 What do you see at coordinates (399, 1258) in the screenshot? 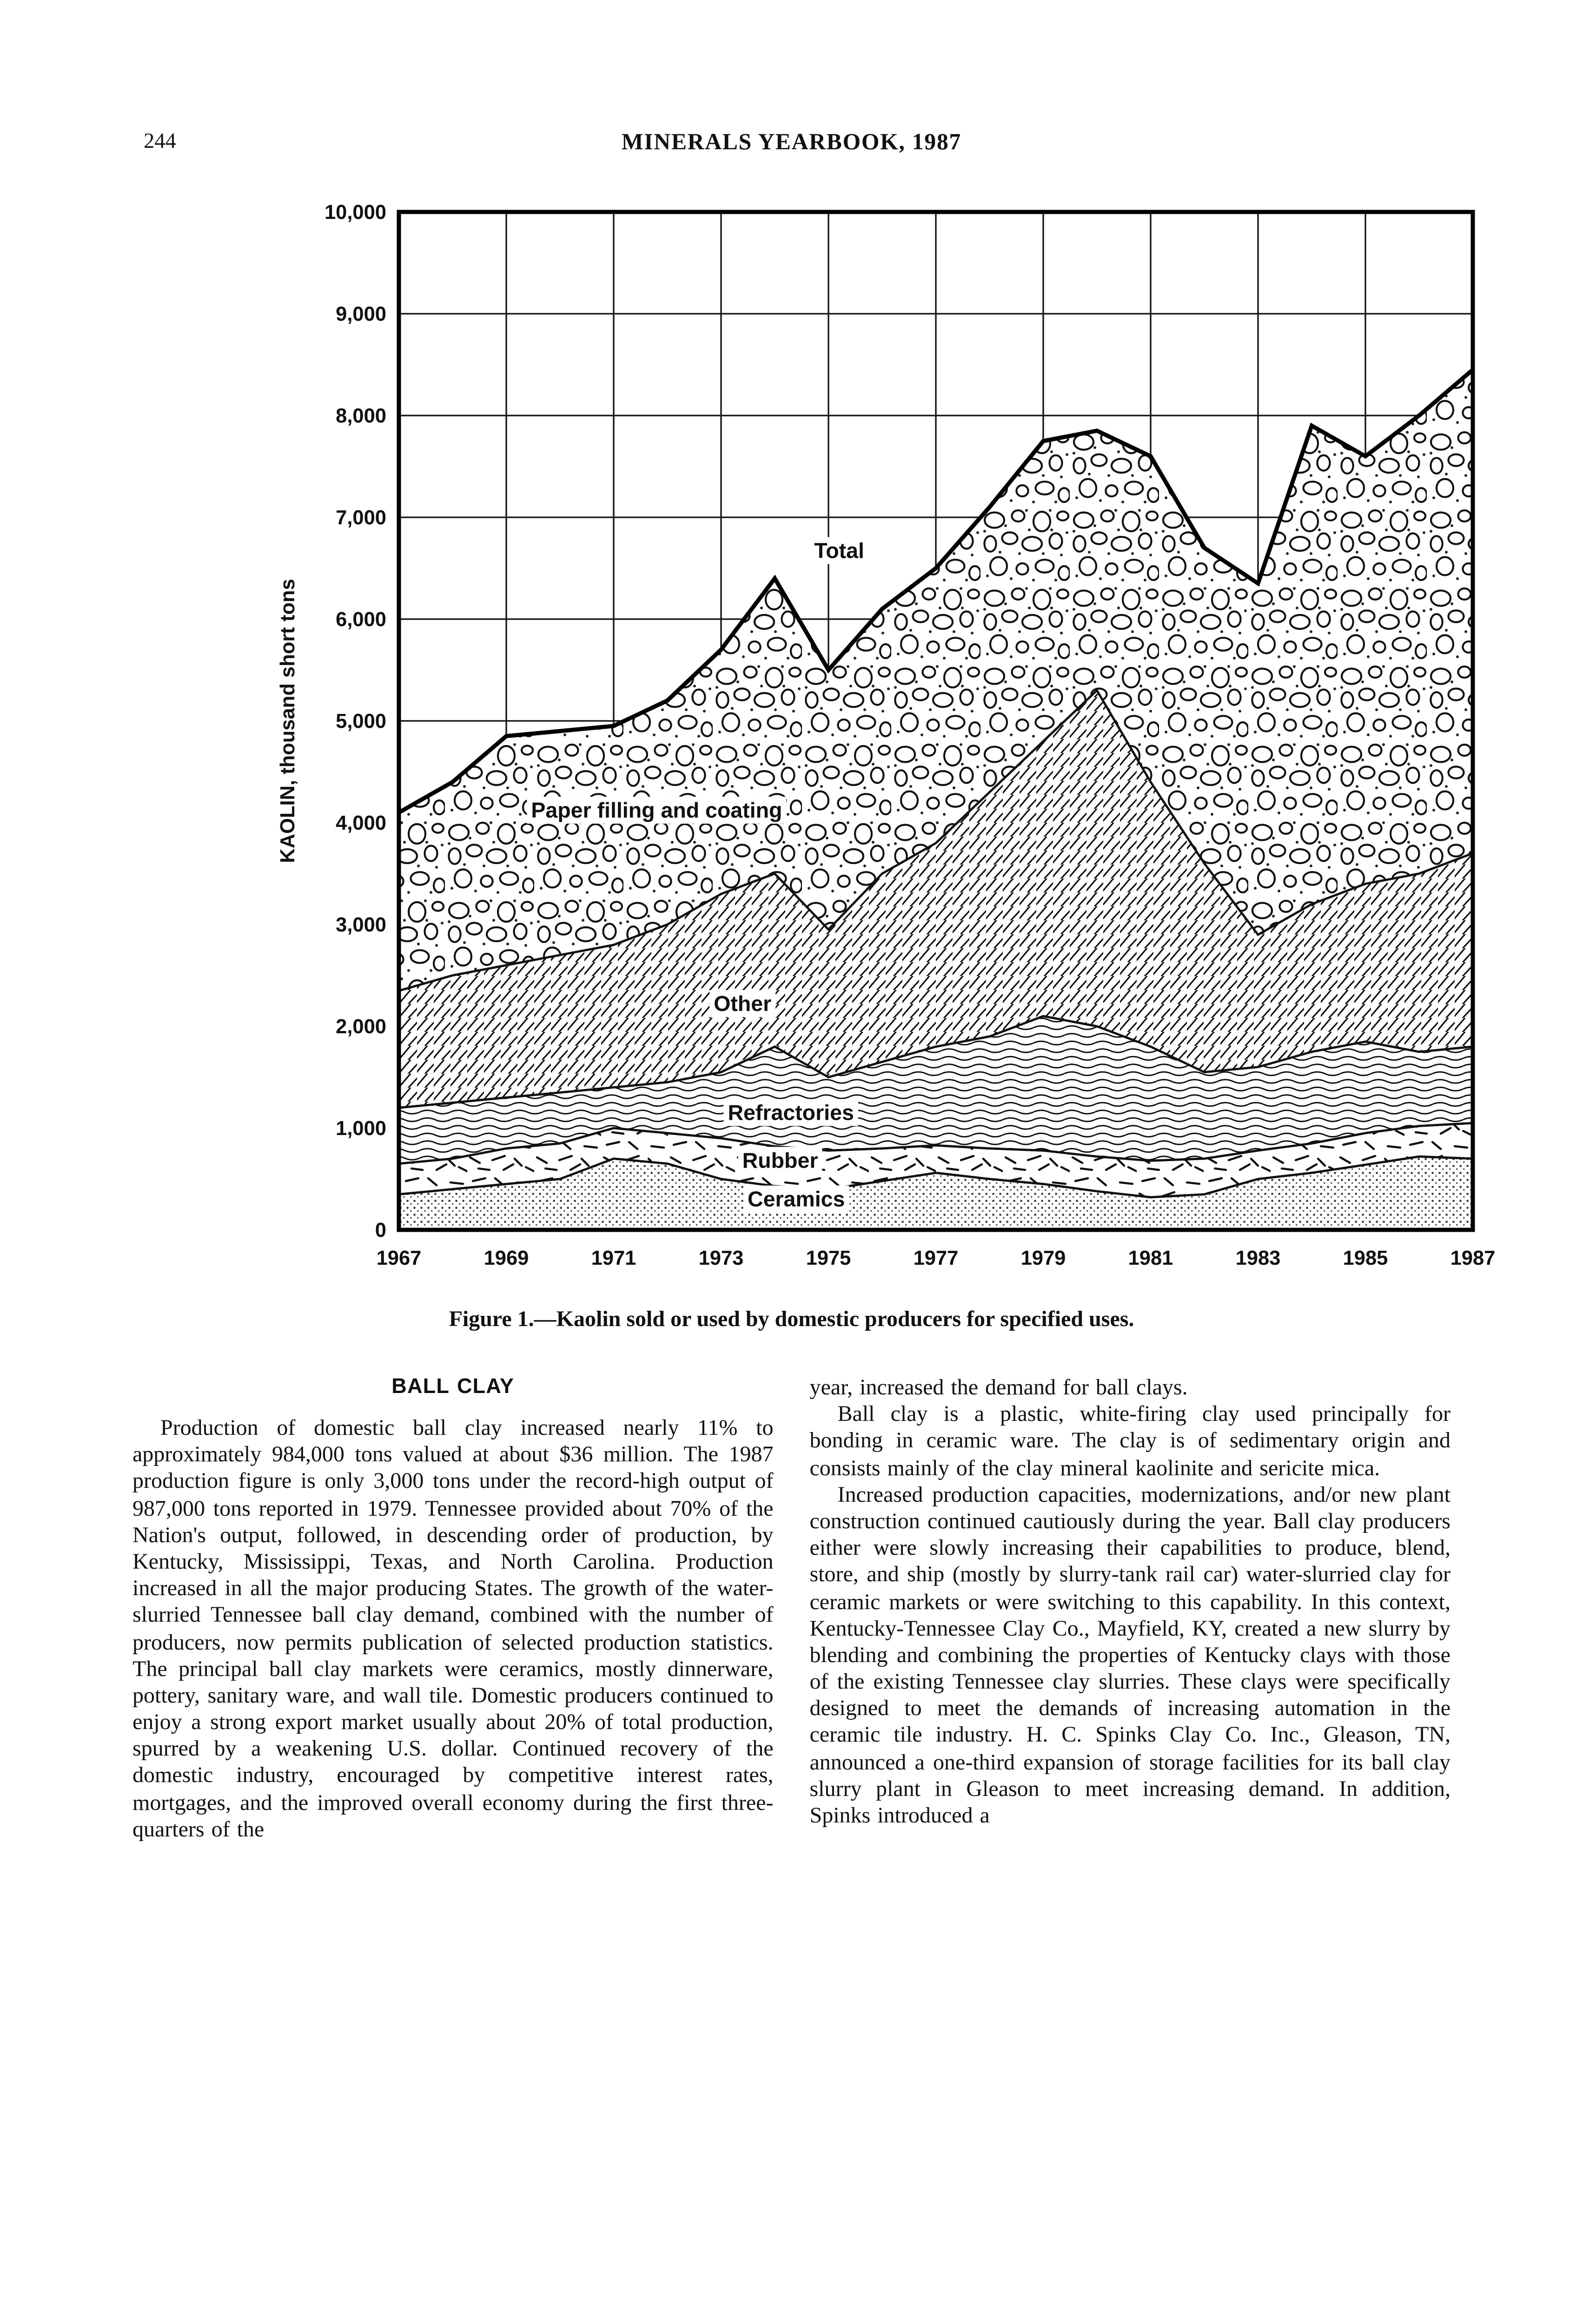
I see `svg-text: 1967` at bounding box center [399, 1258].